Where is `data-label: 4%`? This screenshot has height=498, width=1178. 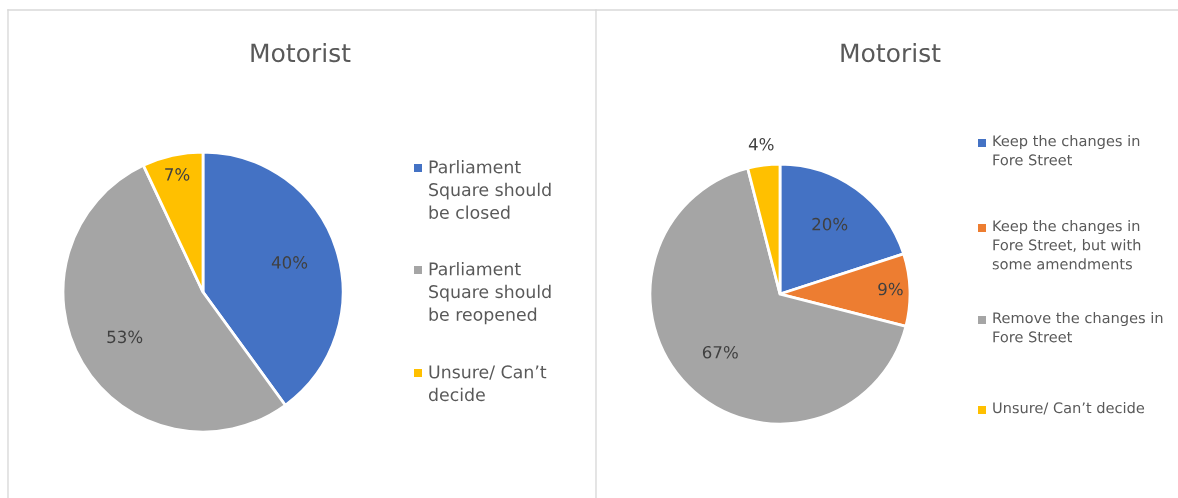 data-label: 4% is located at coordinates (761, 144).